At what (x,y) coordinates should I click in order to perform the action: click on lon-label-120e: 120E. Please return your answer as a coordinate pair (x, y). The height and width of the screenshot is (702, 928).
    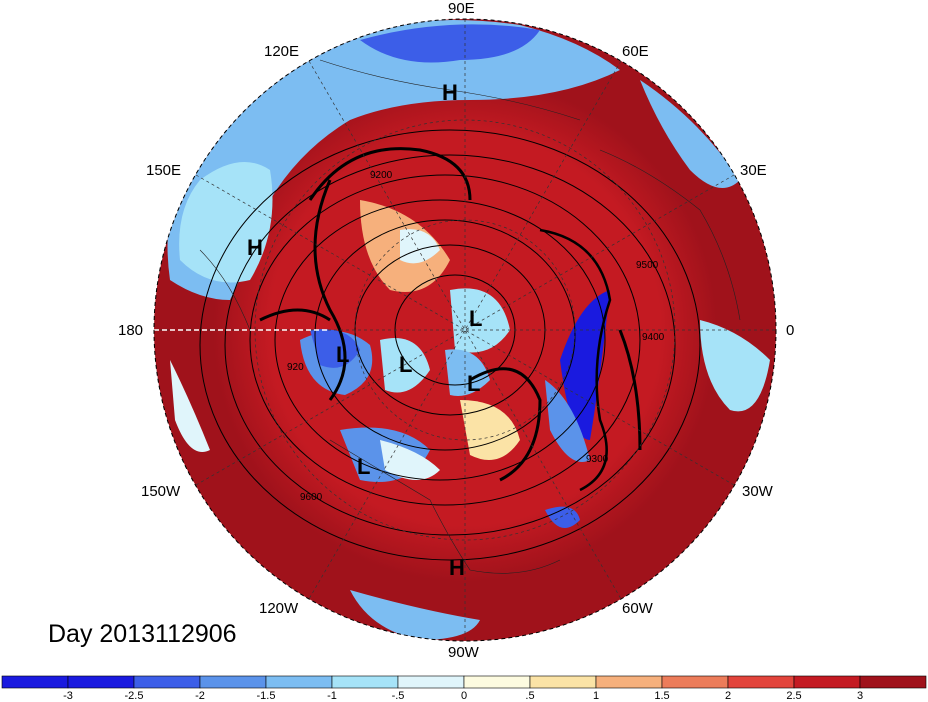
    Looking at the image, I should click on (281, 51).